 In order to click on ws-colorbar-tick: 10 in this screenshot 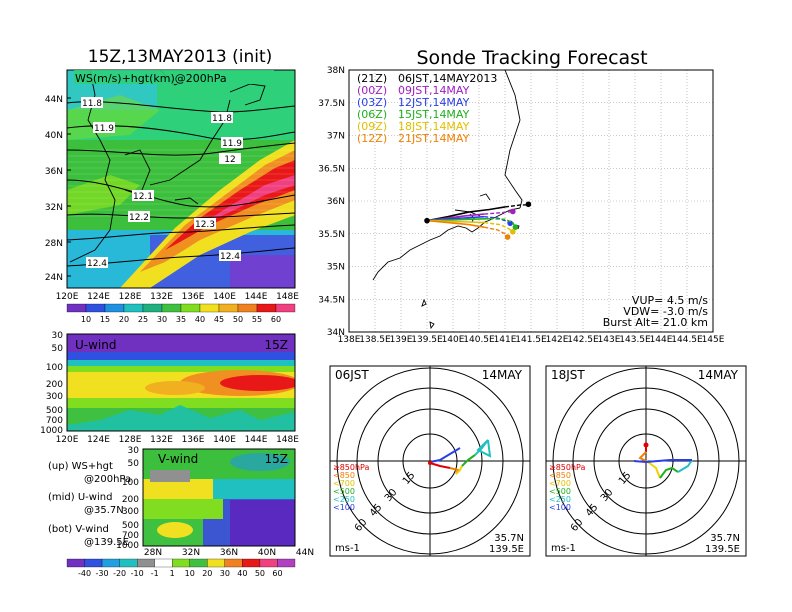, I will do `click(86, 319)`.